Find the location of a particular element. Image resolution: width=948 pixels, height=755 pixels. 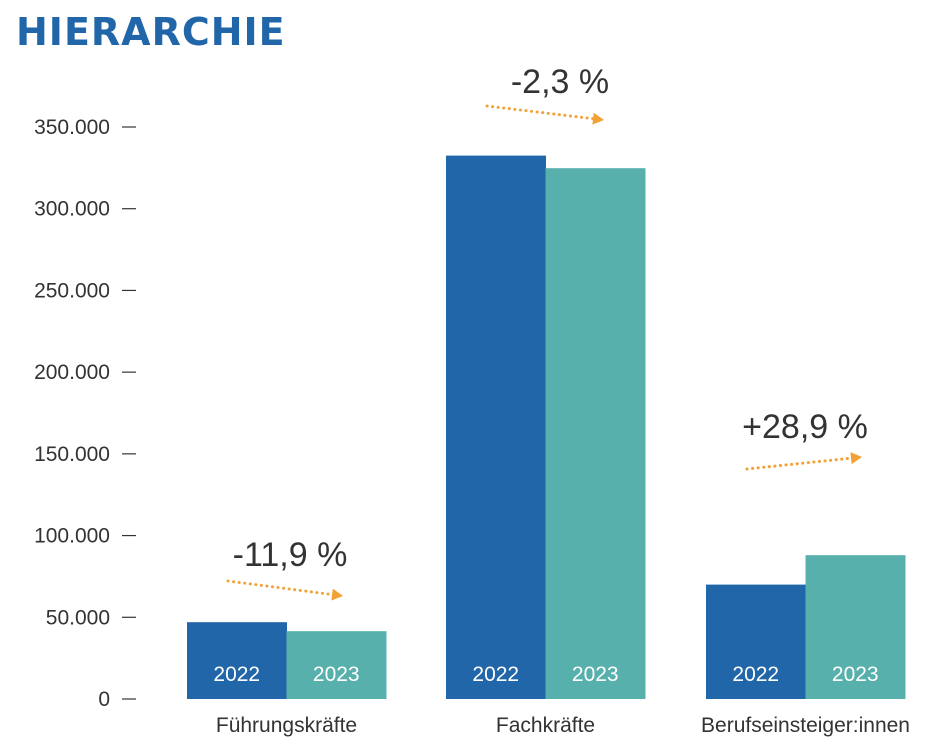

y-tick-label: 350.000 is located at coordinates (72, 127).